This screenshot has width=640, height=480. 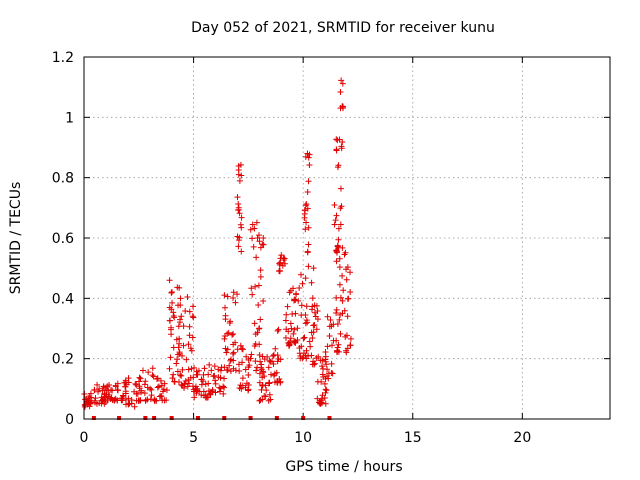 What do you see at coordinates (16, 238) in the screenshot?
I see `y-axis-label: SRMTID / TECUs` at bounding box center [16, 238].